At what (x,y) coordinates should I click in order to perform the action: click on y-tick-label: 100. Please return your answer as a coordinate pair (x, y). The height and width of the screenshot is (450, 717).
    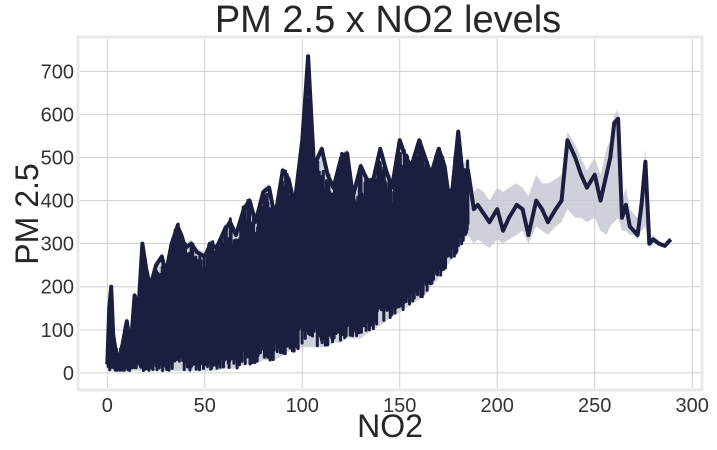
    Looking at the image, I should click on (57, 331).